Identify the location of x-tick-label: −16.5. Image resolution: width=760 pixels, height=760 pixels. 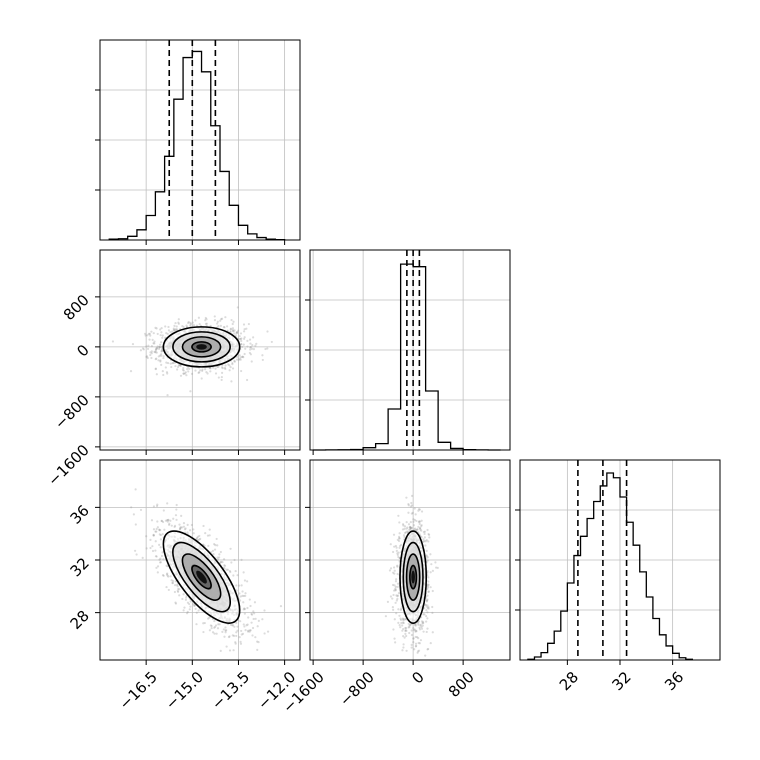
(138, 690).